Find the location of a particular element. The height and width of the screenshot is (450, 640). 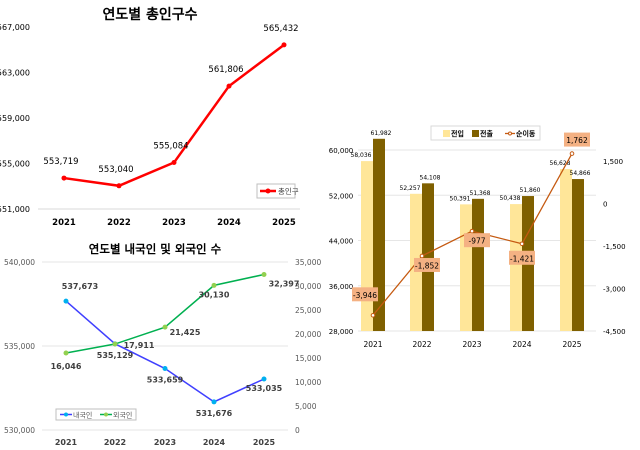

data-label: 553,719 is located at coordinates (60, 162).